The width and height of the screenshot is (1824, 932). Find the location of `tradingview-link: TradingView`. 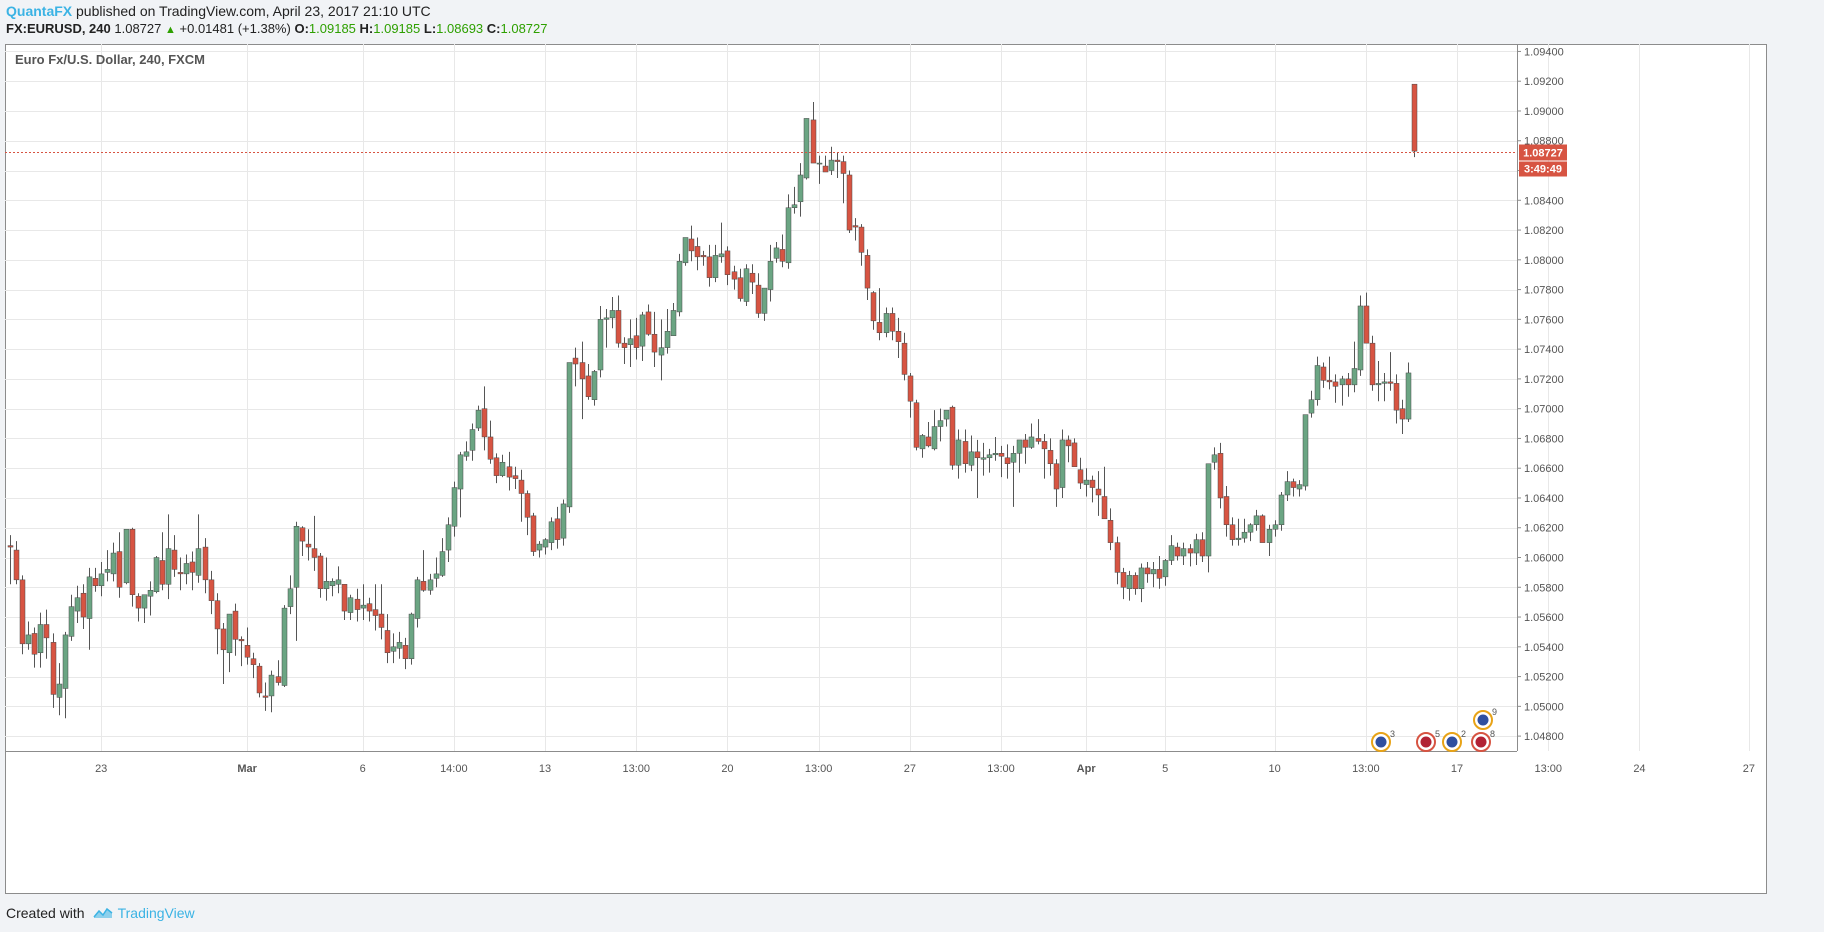

tradingview-link: TradingView is located at coordinates (144, 913).